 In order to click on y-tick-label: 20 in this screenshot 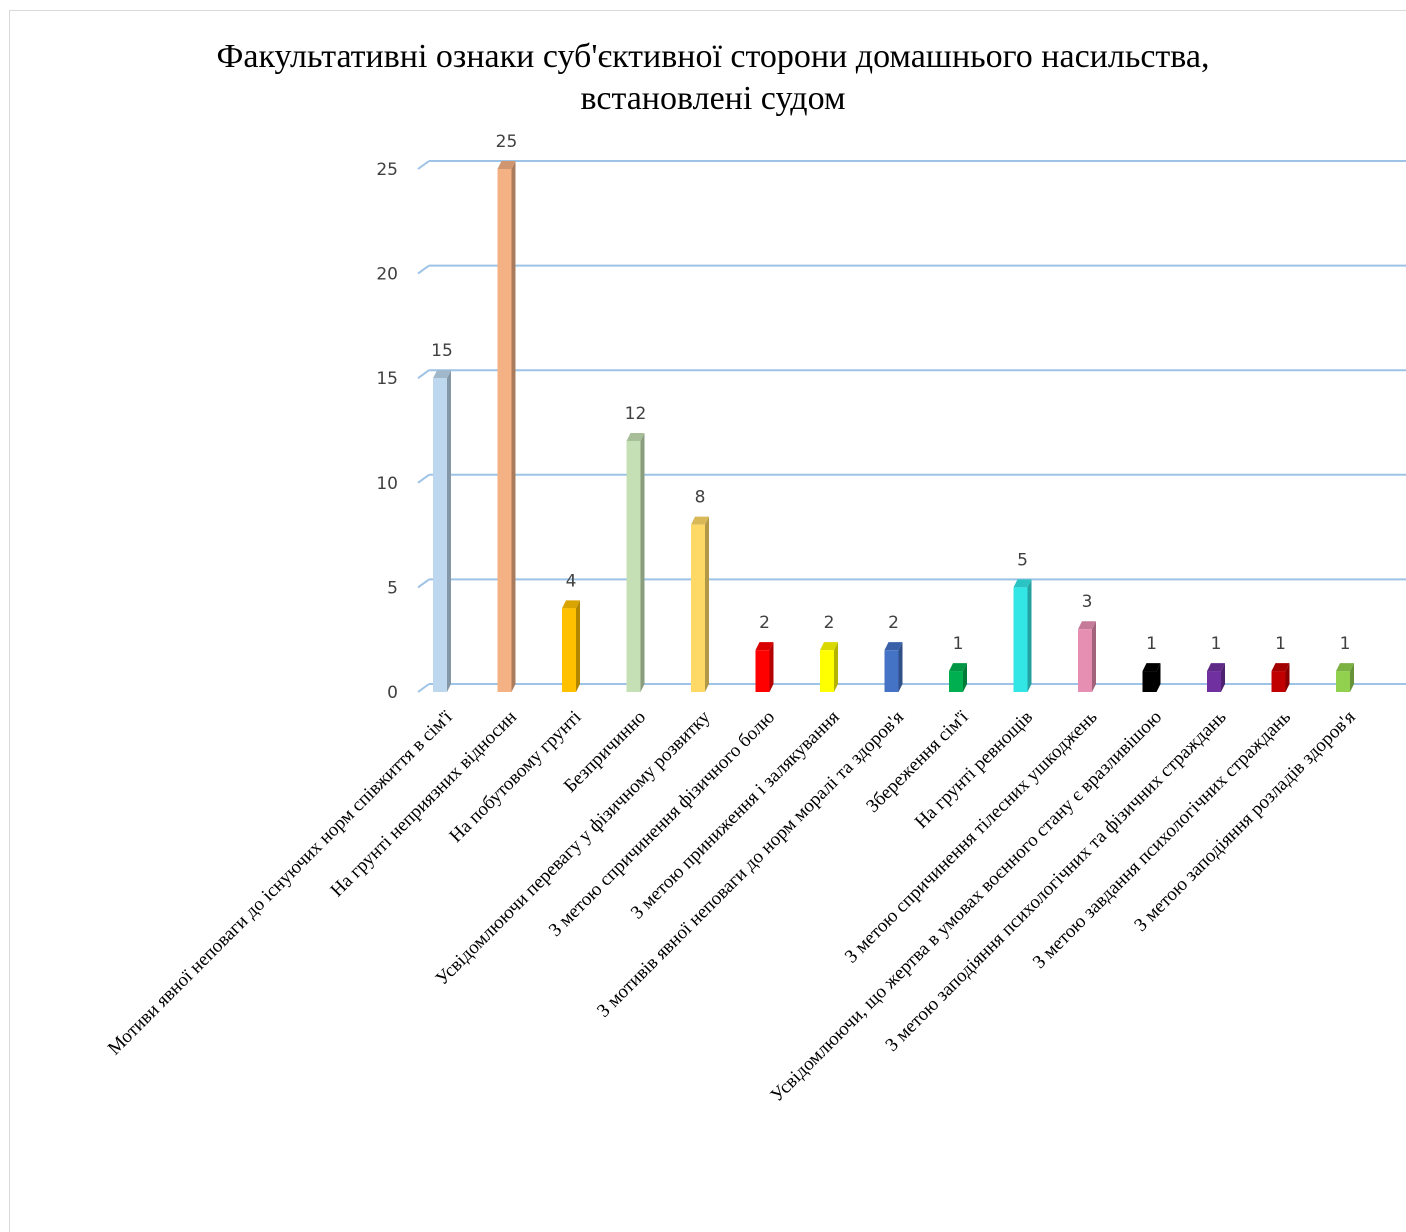, I will do `click(387, 275)`.